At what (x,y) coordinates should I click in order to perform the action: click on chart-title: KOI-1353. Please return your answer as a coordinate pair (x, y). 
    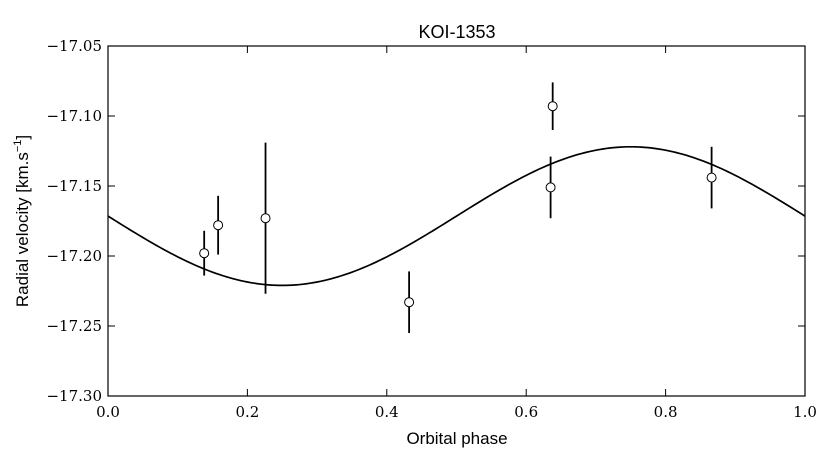
    Looking at the image, I should click on (456, 32).